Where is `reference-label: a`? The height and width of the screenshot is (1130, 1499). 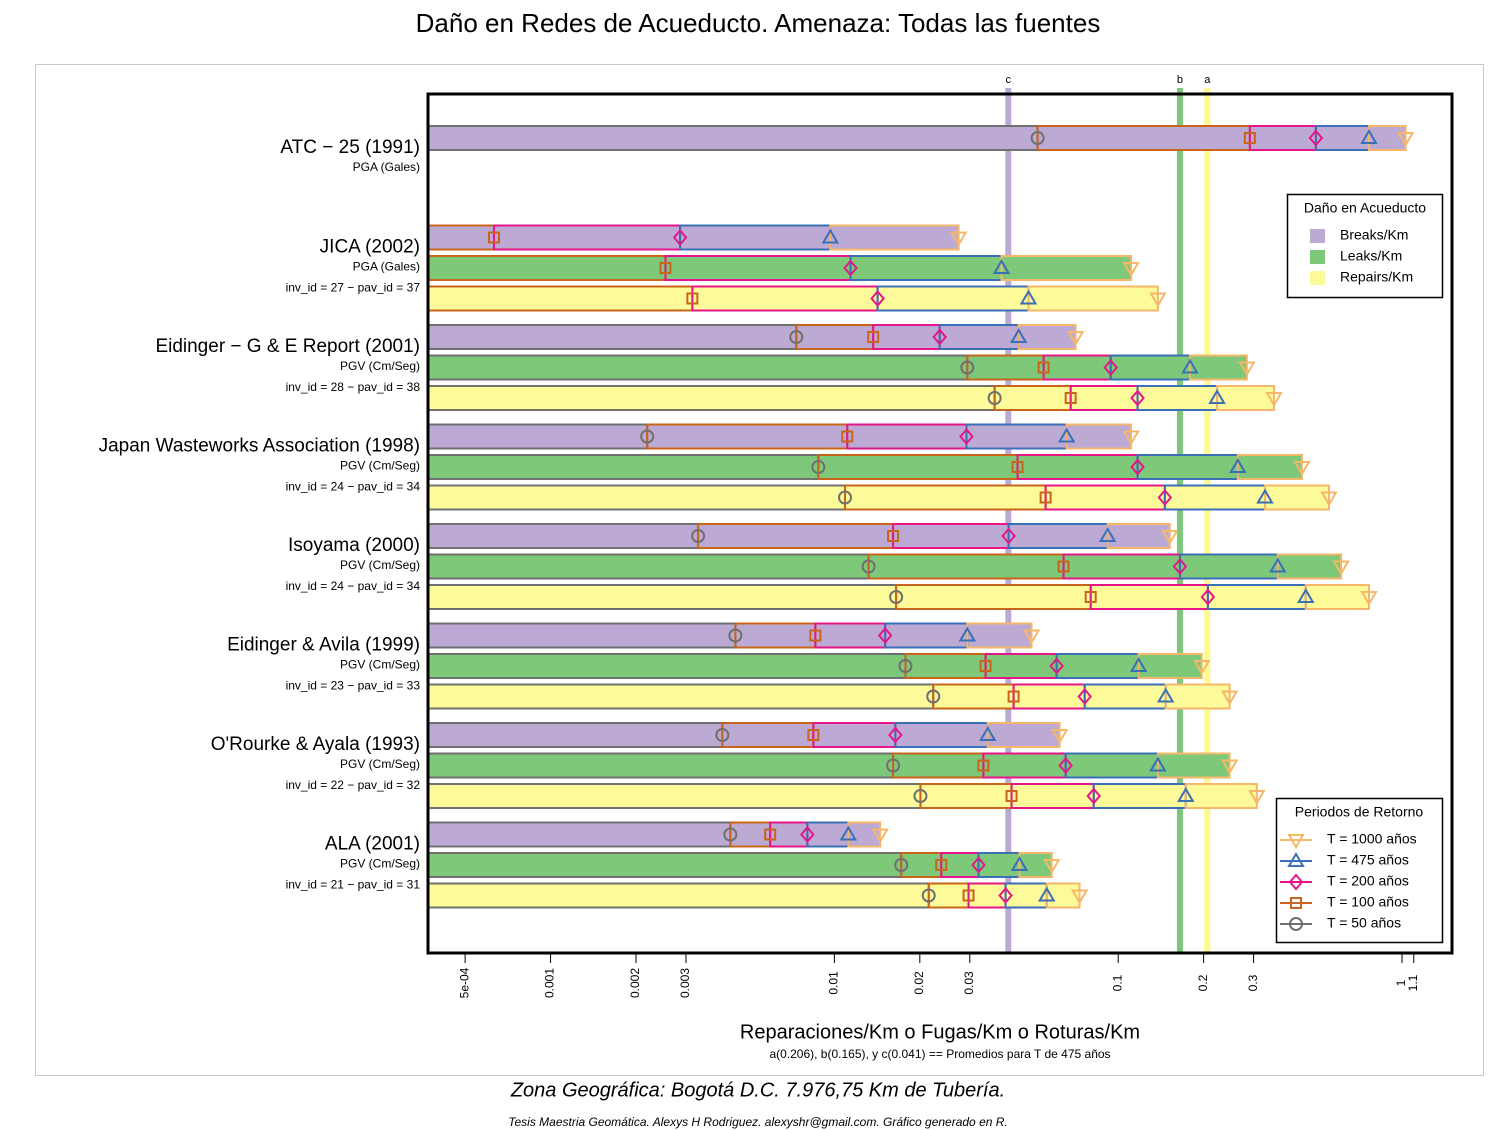 reference-label: a is located at coordinates (1207, 80).